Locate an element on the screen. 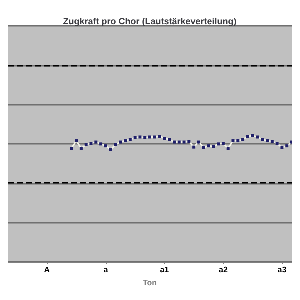 This screenshot has height=300, width=300. x-tick-label: A is located at coordinates (47, 270).